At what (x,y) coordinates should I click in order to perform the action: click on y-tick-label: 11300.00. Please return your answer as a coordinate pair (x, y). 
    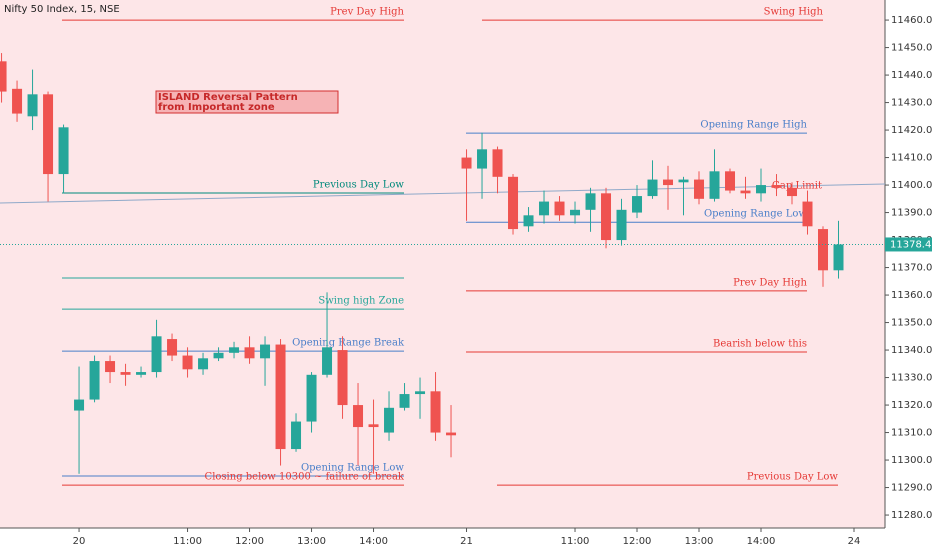
    Looking at the image, I should click on (911, 460).